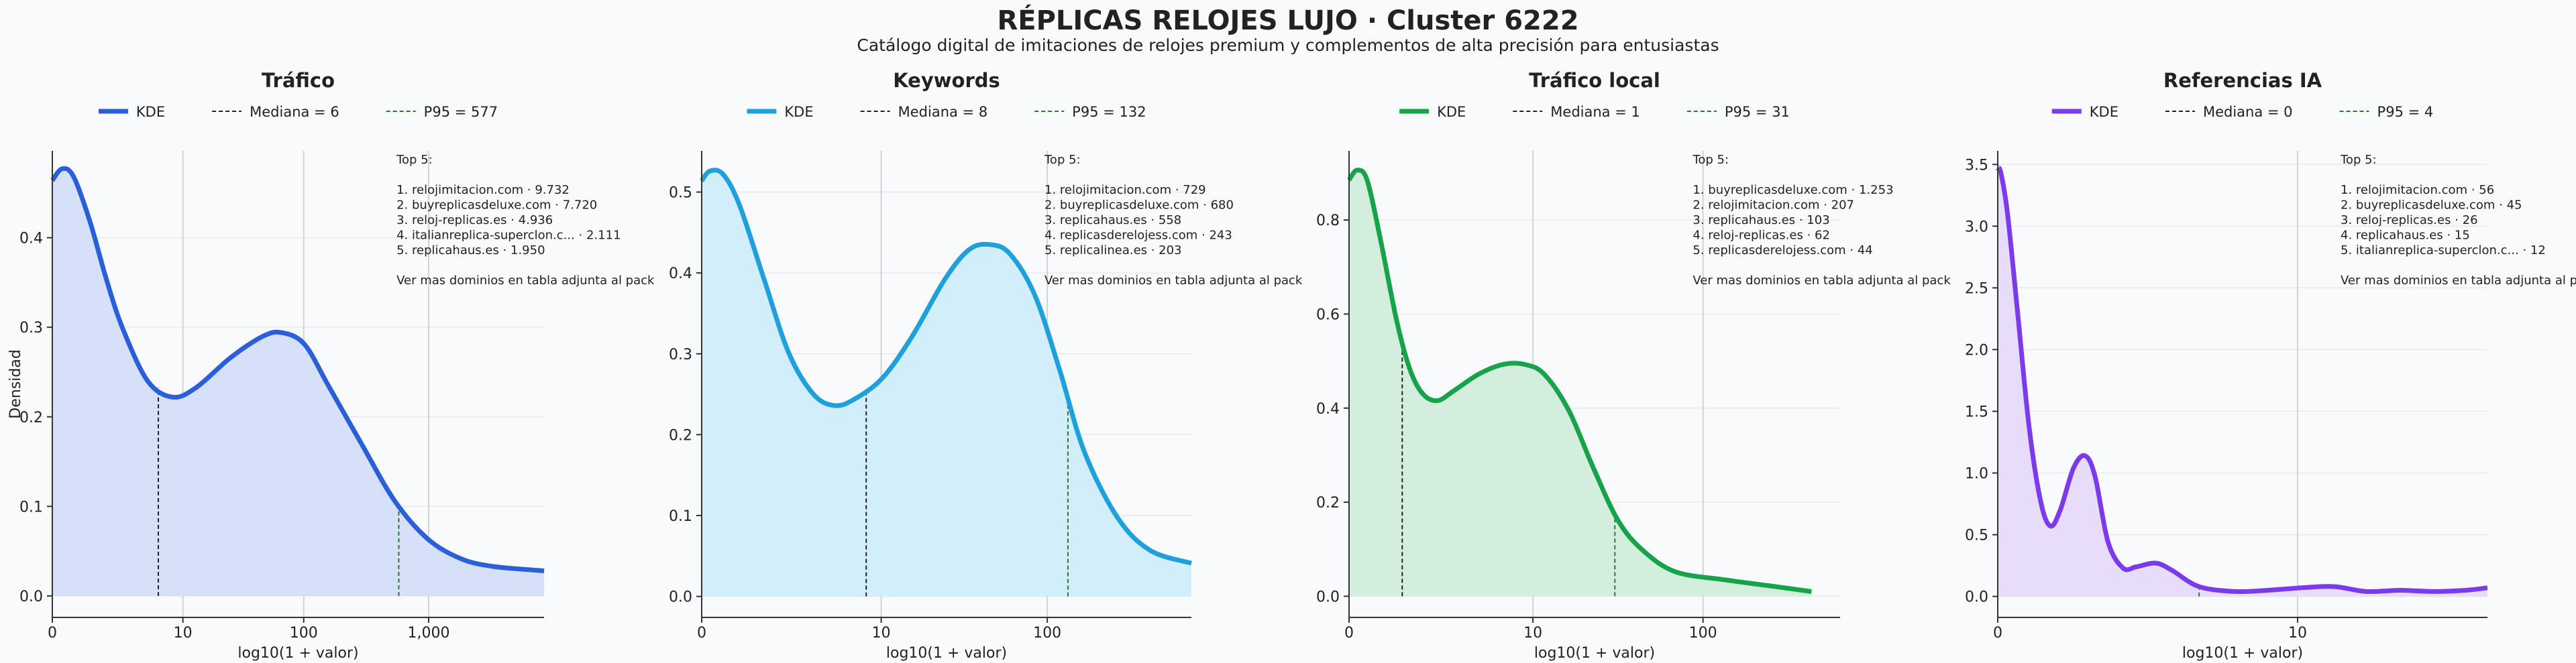 Image resolution: width=2576 pixels, height=663 pixels. What do you see at coordinates (294, 112) in the screenshot?
I see `legend-label: Mediana = 6` at bounding box center [294, 112].